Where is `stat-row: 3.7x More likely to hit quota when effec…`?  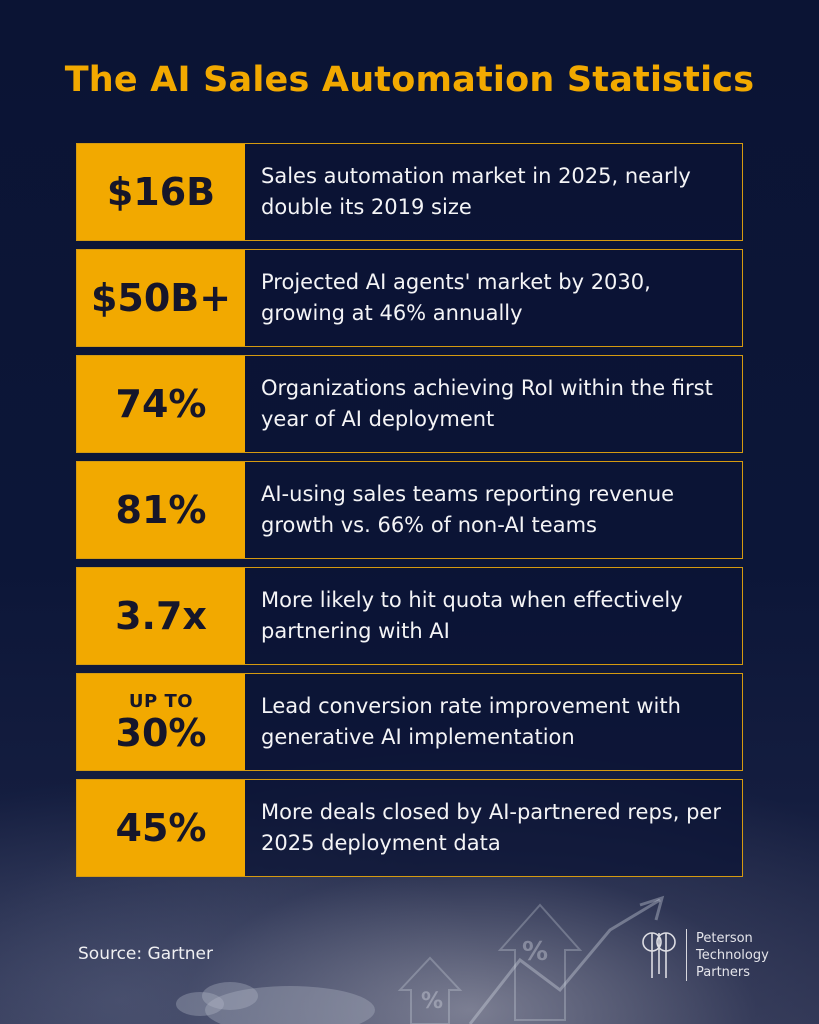 stat-row: 3.7x More likely to hit quota when effec… is located at coordinates (409, 616).